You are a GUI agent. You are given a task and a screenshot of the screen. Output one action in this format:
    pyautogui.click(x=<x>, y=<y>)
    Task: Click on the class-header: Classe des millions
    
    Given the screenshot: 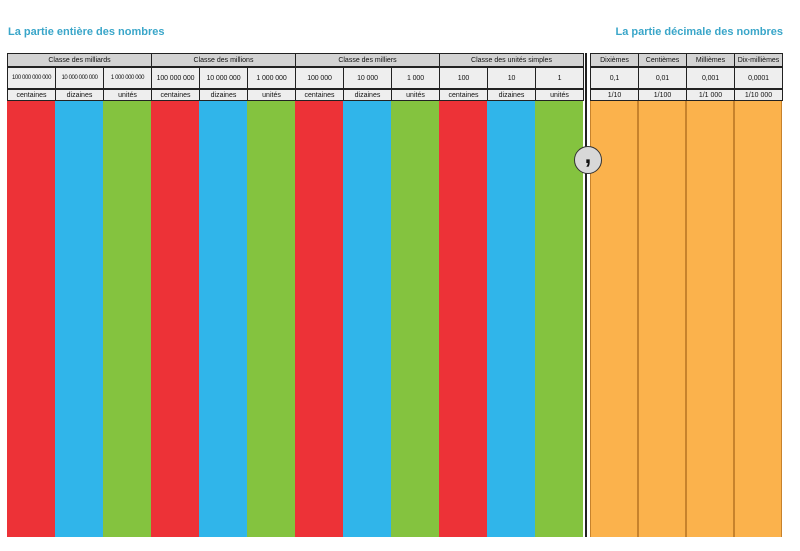 What is the action you would take?
    pyautogui.click(x=223, y=60)
    